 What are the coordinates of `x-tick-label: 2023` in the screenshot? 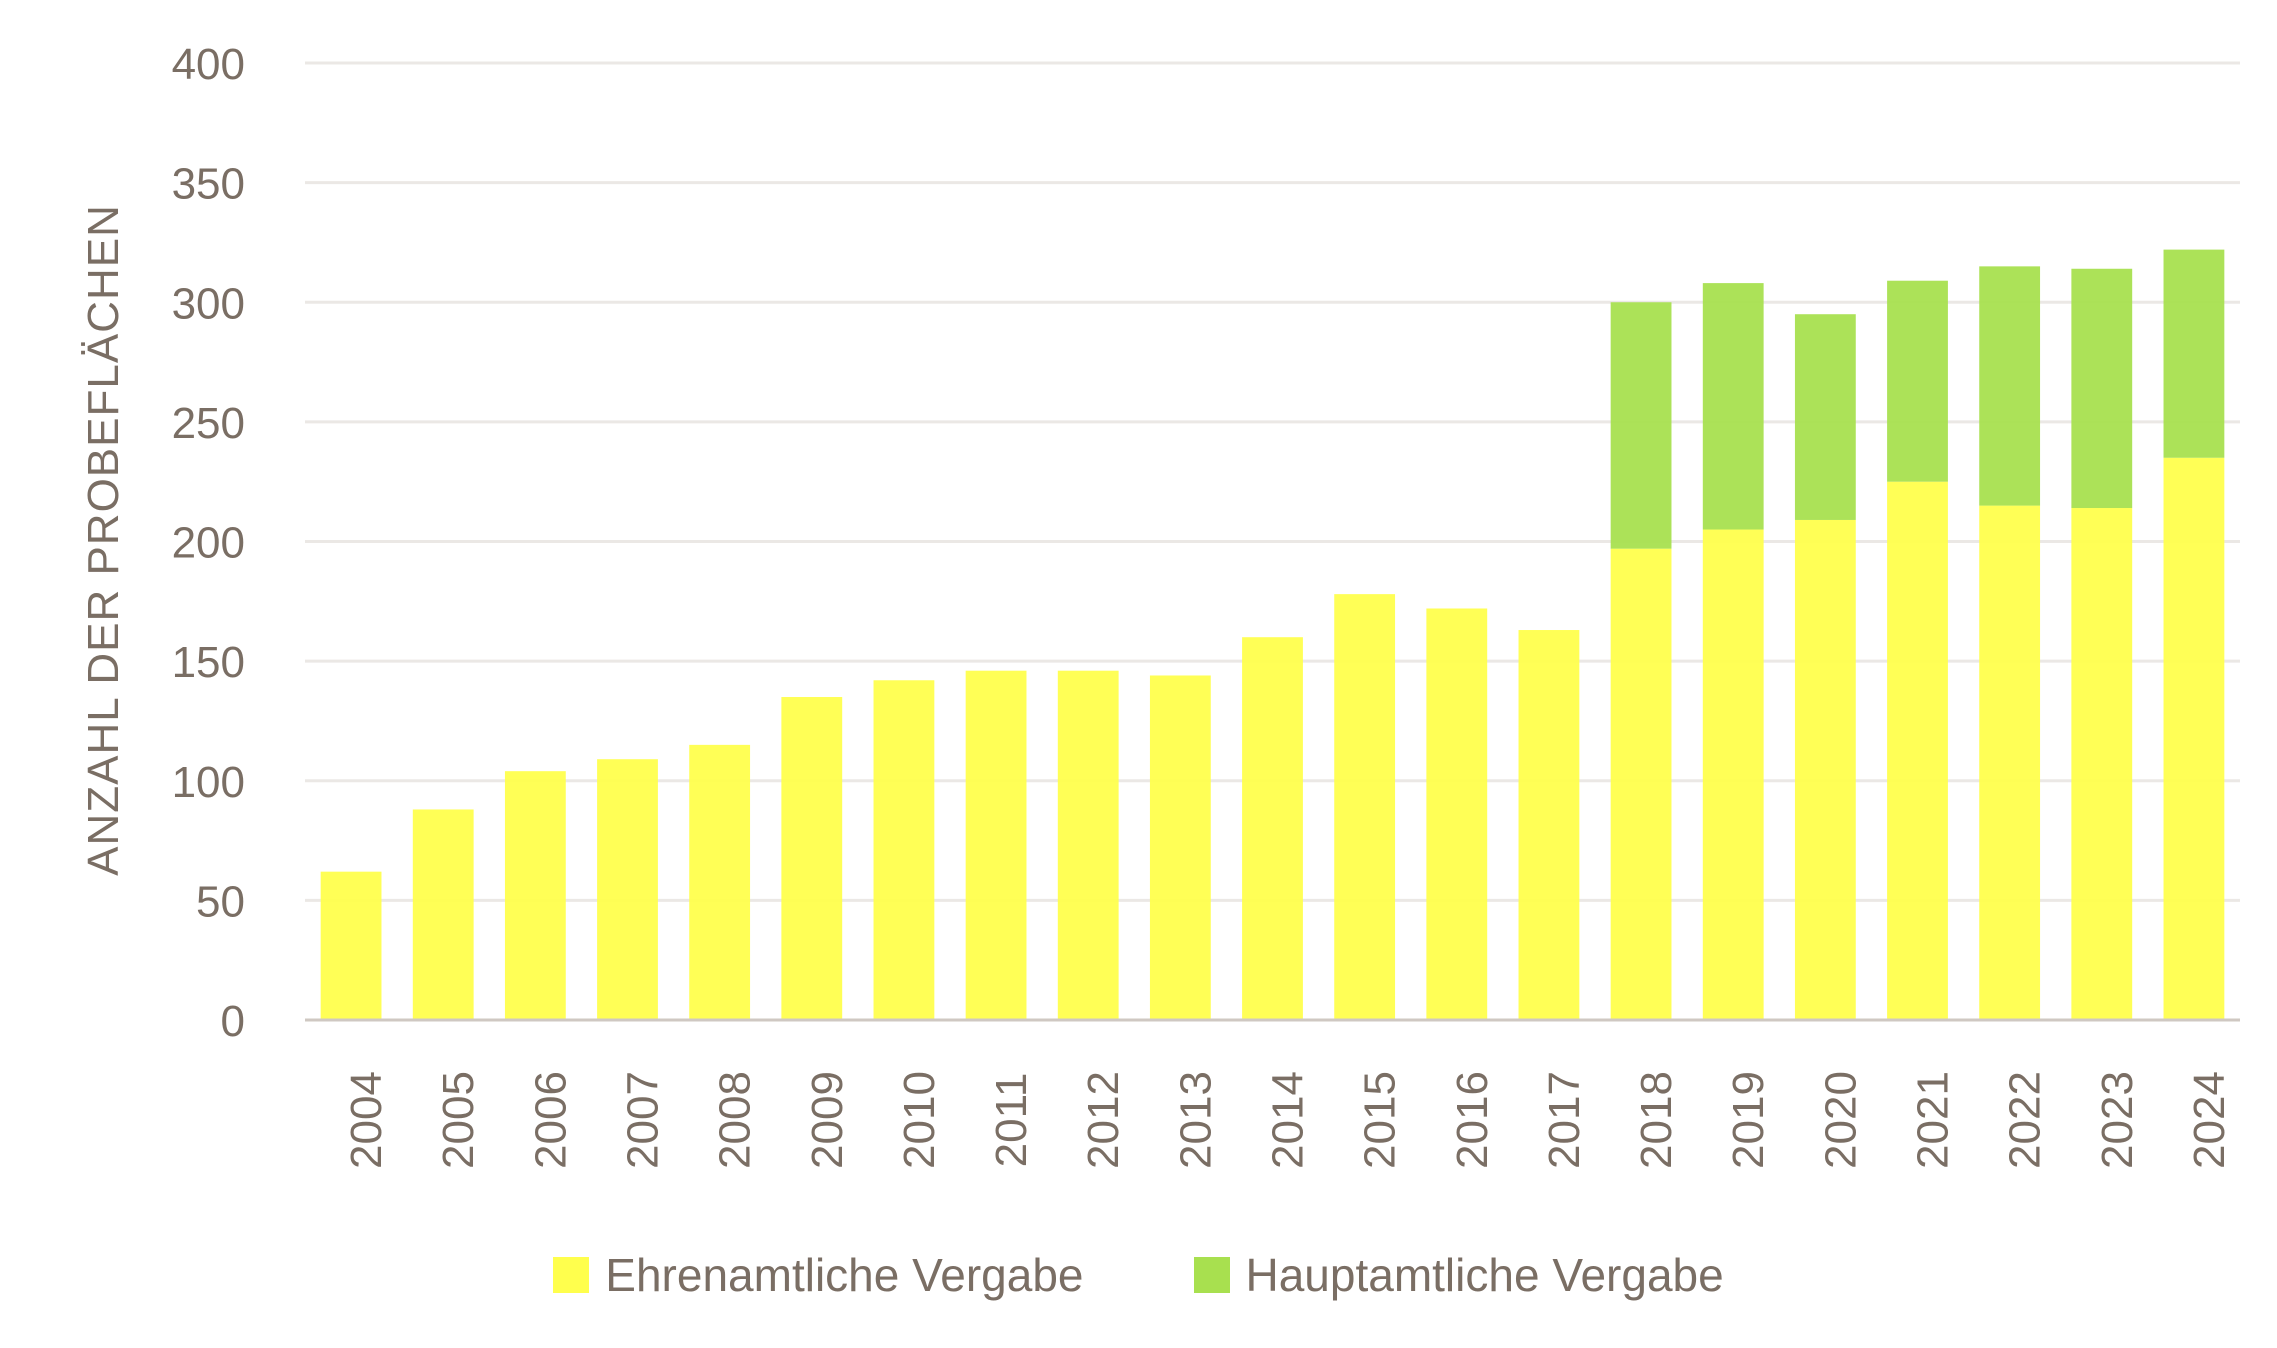 It's located at (2117, 1120).